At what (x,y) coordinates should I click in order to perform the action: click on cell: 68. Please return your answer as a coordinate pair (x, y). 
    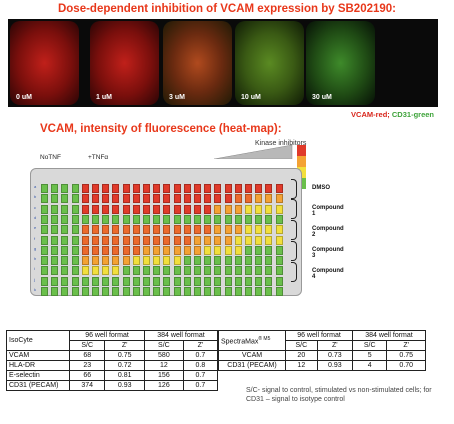
    Looking at the image, I should click on (87, 355).